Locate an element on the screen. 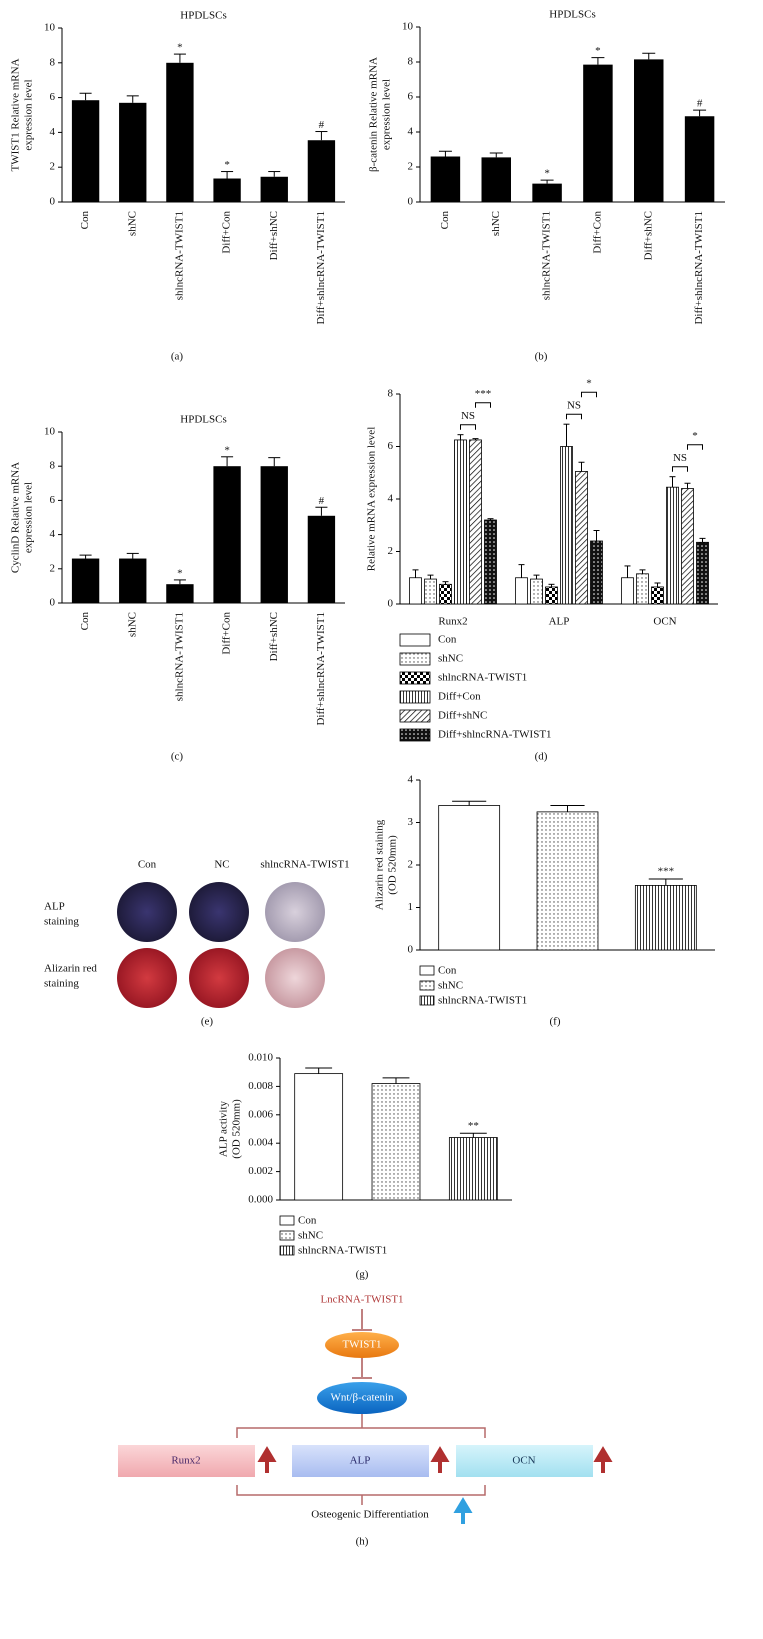 The width and height of the screenshot is (763, 1639). legend-label: shNC is located at coordinates (450, 986).